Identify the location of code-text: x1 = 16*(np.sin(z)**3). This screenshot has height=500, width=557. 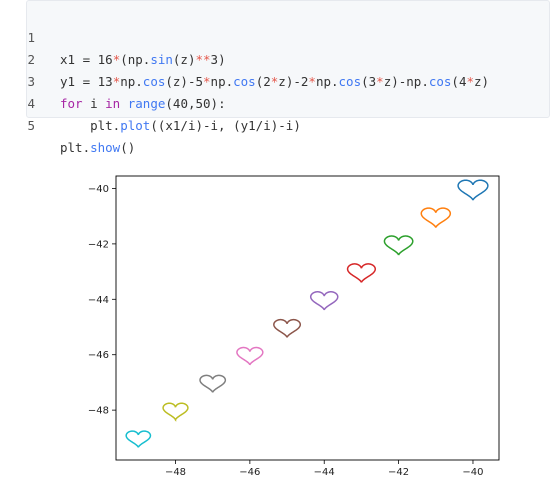
(143, 59).